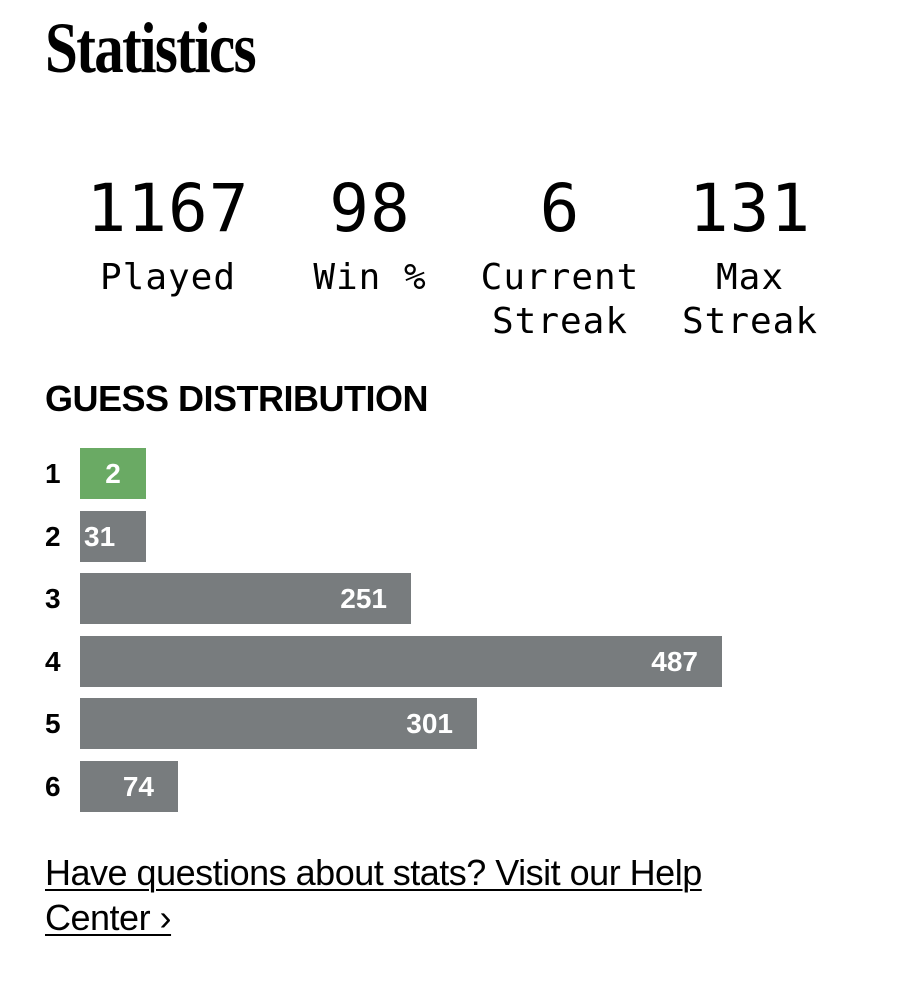  What do you see at coordinates (401, 536) in the screenshot?
I see `bar-track: 31` at bounding box center [401, 536].